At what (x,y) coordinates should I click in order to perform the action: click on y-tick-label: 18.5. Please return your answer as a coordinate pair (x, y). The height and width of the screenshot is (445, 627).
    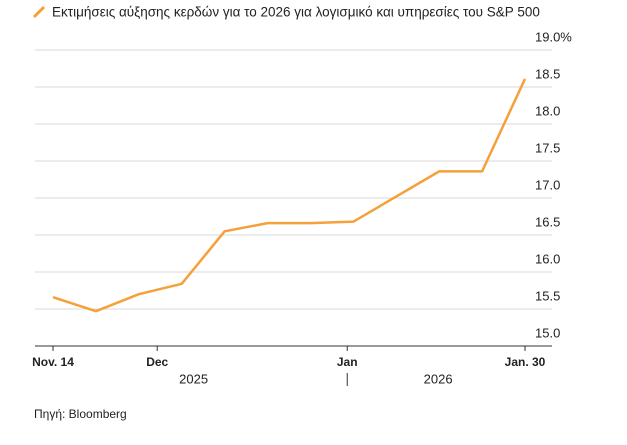
    Looking at the image, I should click on (547, 73).